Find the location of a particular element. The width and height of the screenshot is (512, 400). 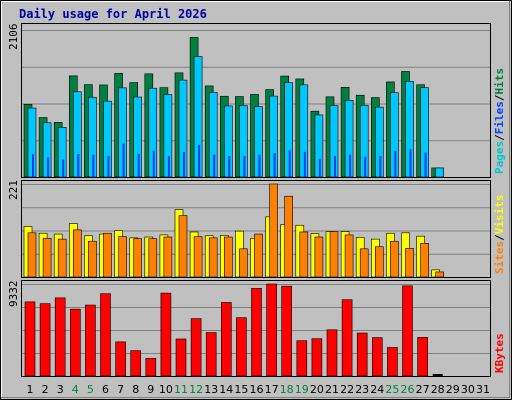

x-tick-label: 13 is located at coordinates (211, 389).